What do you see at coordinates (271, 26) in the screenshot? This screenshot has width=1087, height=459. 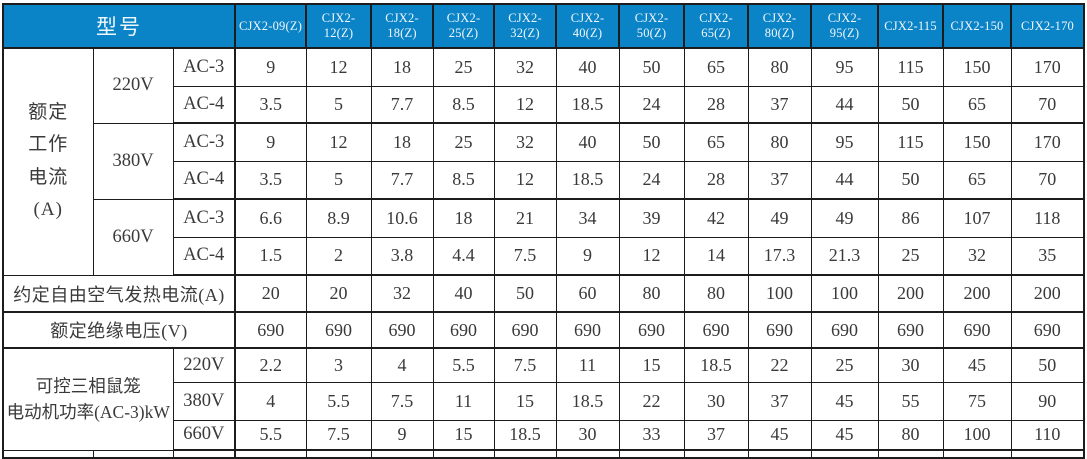 I see `model-header-cell: CJX2-09(Z)` at bounding box center [271, 26].